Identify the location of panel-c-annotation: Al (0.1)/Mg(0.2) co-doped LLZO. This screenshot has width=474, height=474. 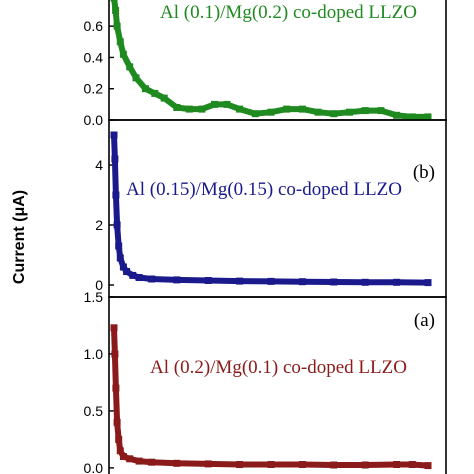
(288, 12).